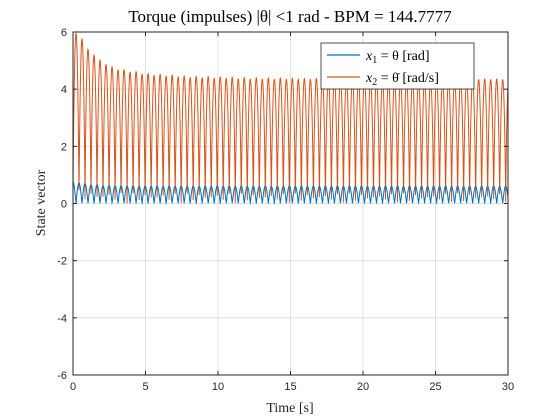 This screenshot has height=420, width=560. Describe the element at coordinates (64, 147) in the screenshot. I see `y-tick-label: 2` at that location.